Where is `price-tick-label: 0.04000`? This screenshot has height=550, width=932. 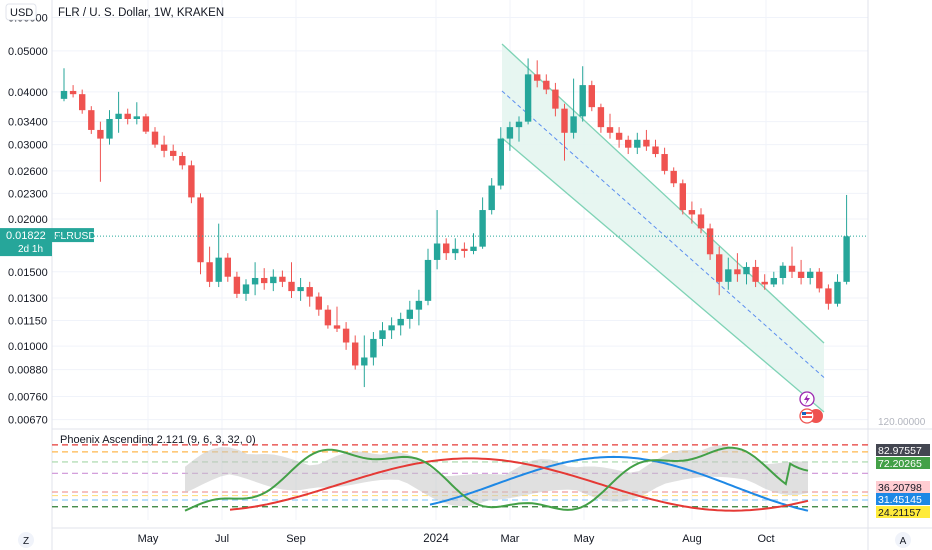 price-tick-label: 0.04000 is located at coordinates (28, 93).